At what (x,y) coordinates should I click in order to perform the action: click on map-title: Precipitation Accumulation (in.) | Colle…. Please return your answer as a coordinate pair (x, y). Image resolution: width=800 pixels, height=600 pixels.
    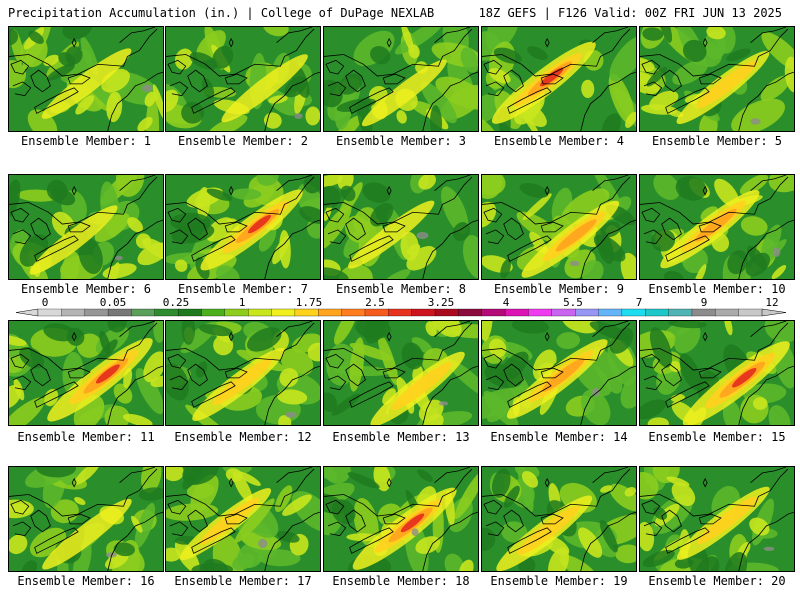
    Looking at the image, I should click on (221, 13).